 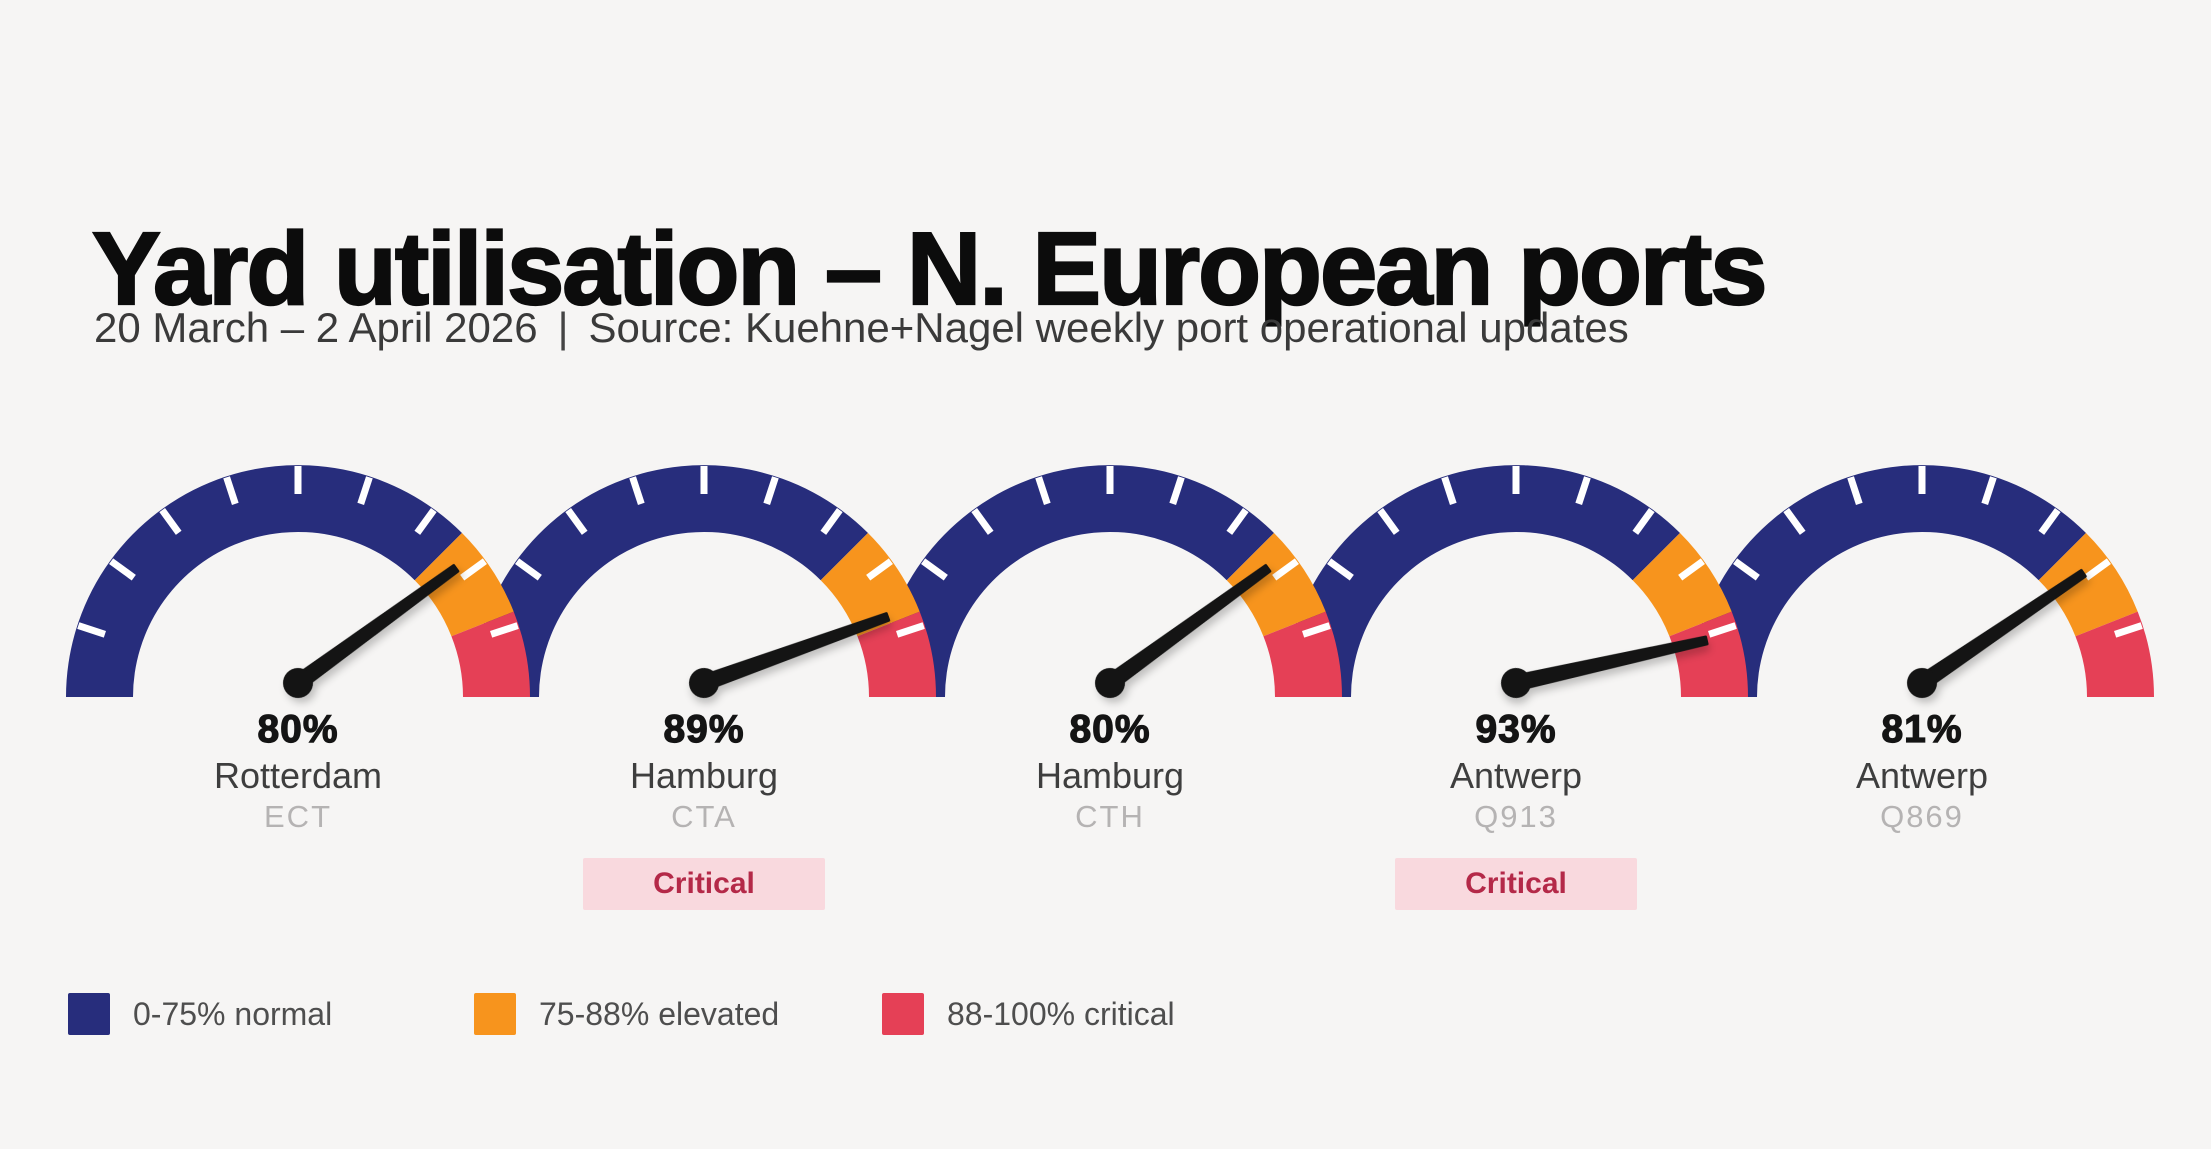 What do you see at coordinates (298, 700) in the screenshot?
I see `gauge: 80% Rotterdam ECT` at bounding box center [298, 700].